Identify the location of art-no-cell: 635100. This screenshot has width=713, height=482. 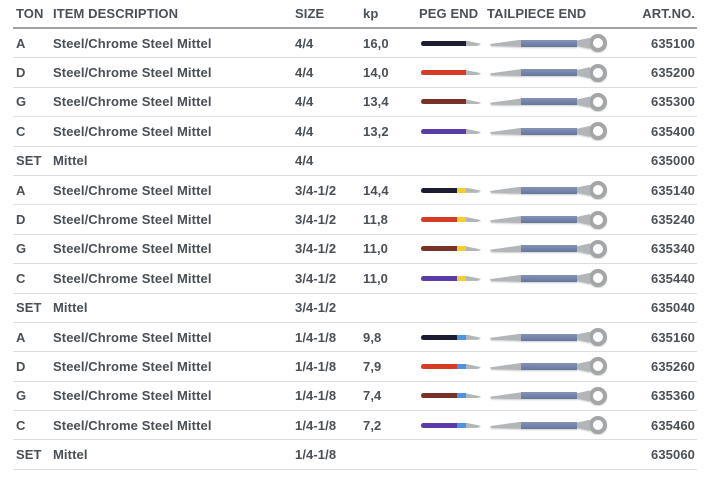
(673, 43).